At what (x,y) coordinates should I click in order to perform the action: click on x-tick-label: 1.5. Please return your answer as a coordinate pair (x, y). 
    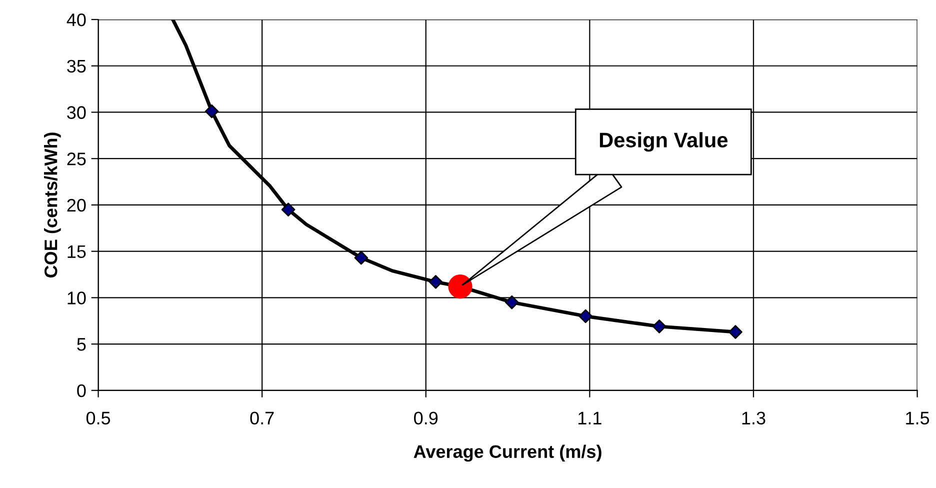
    Looking at the image, I should click on (918, 418).